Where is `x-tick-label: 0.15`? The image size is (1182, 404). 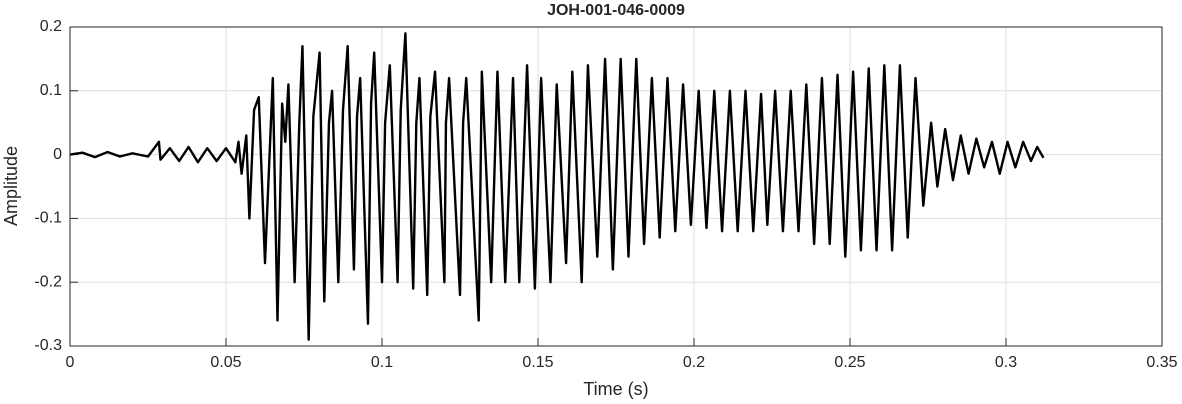
x-tick-label: 0.15 is located at coordinates (537, 362).